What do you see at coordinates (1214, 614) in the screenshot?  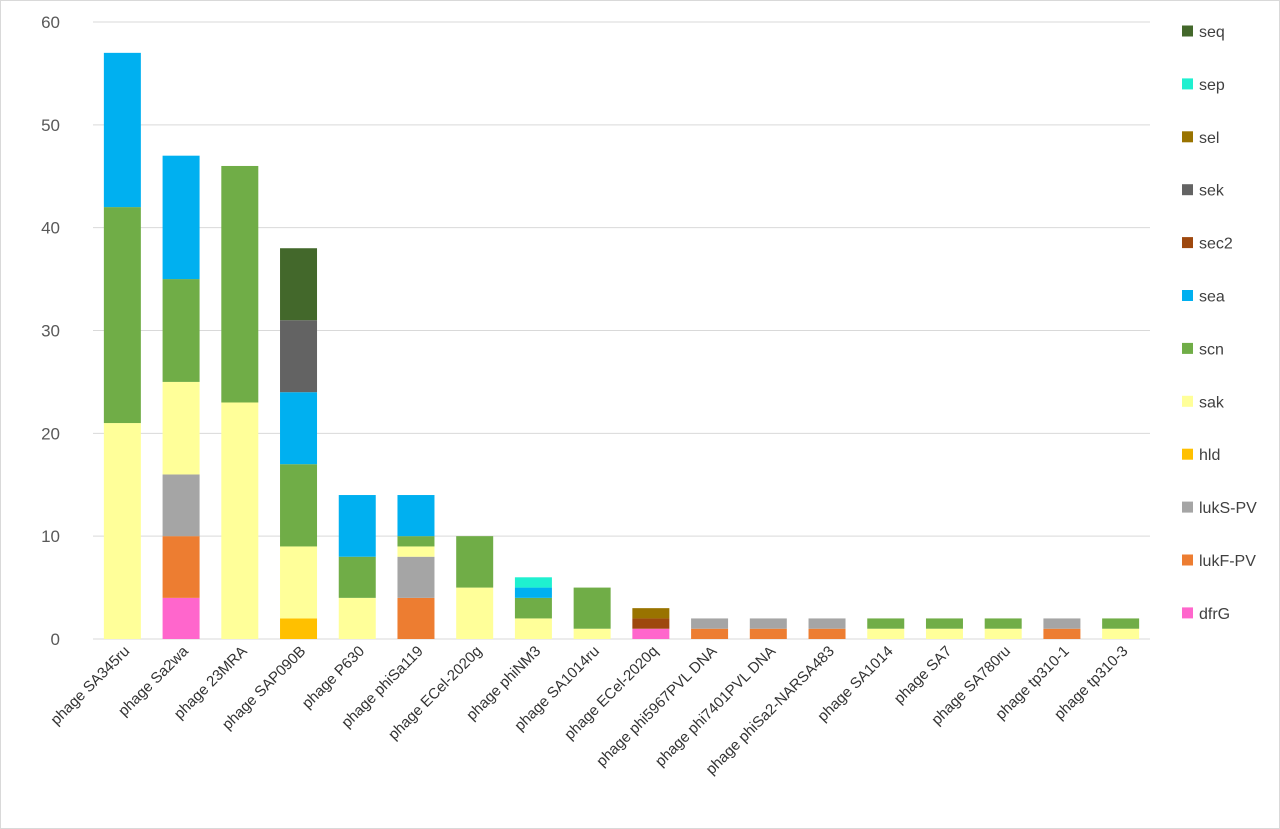 I see `legend-label-dfrG: dfrG` at bounding box center [1214, 614].